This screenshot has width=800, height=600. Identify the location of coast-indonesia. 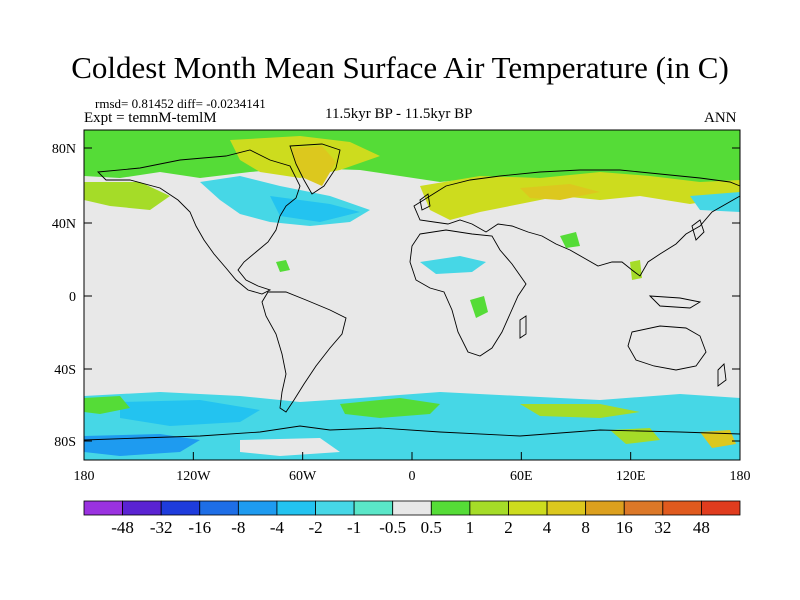
(675, 302).